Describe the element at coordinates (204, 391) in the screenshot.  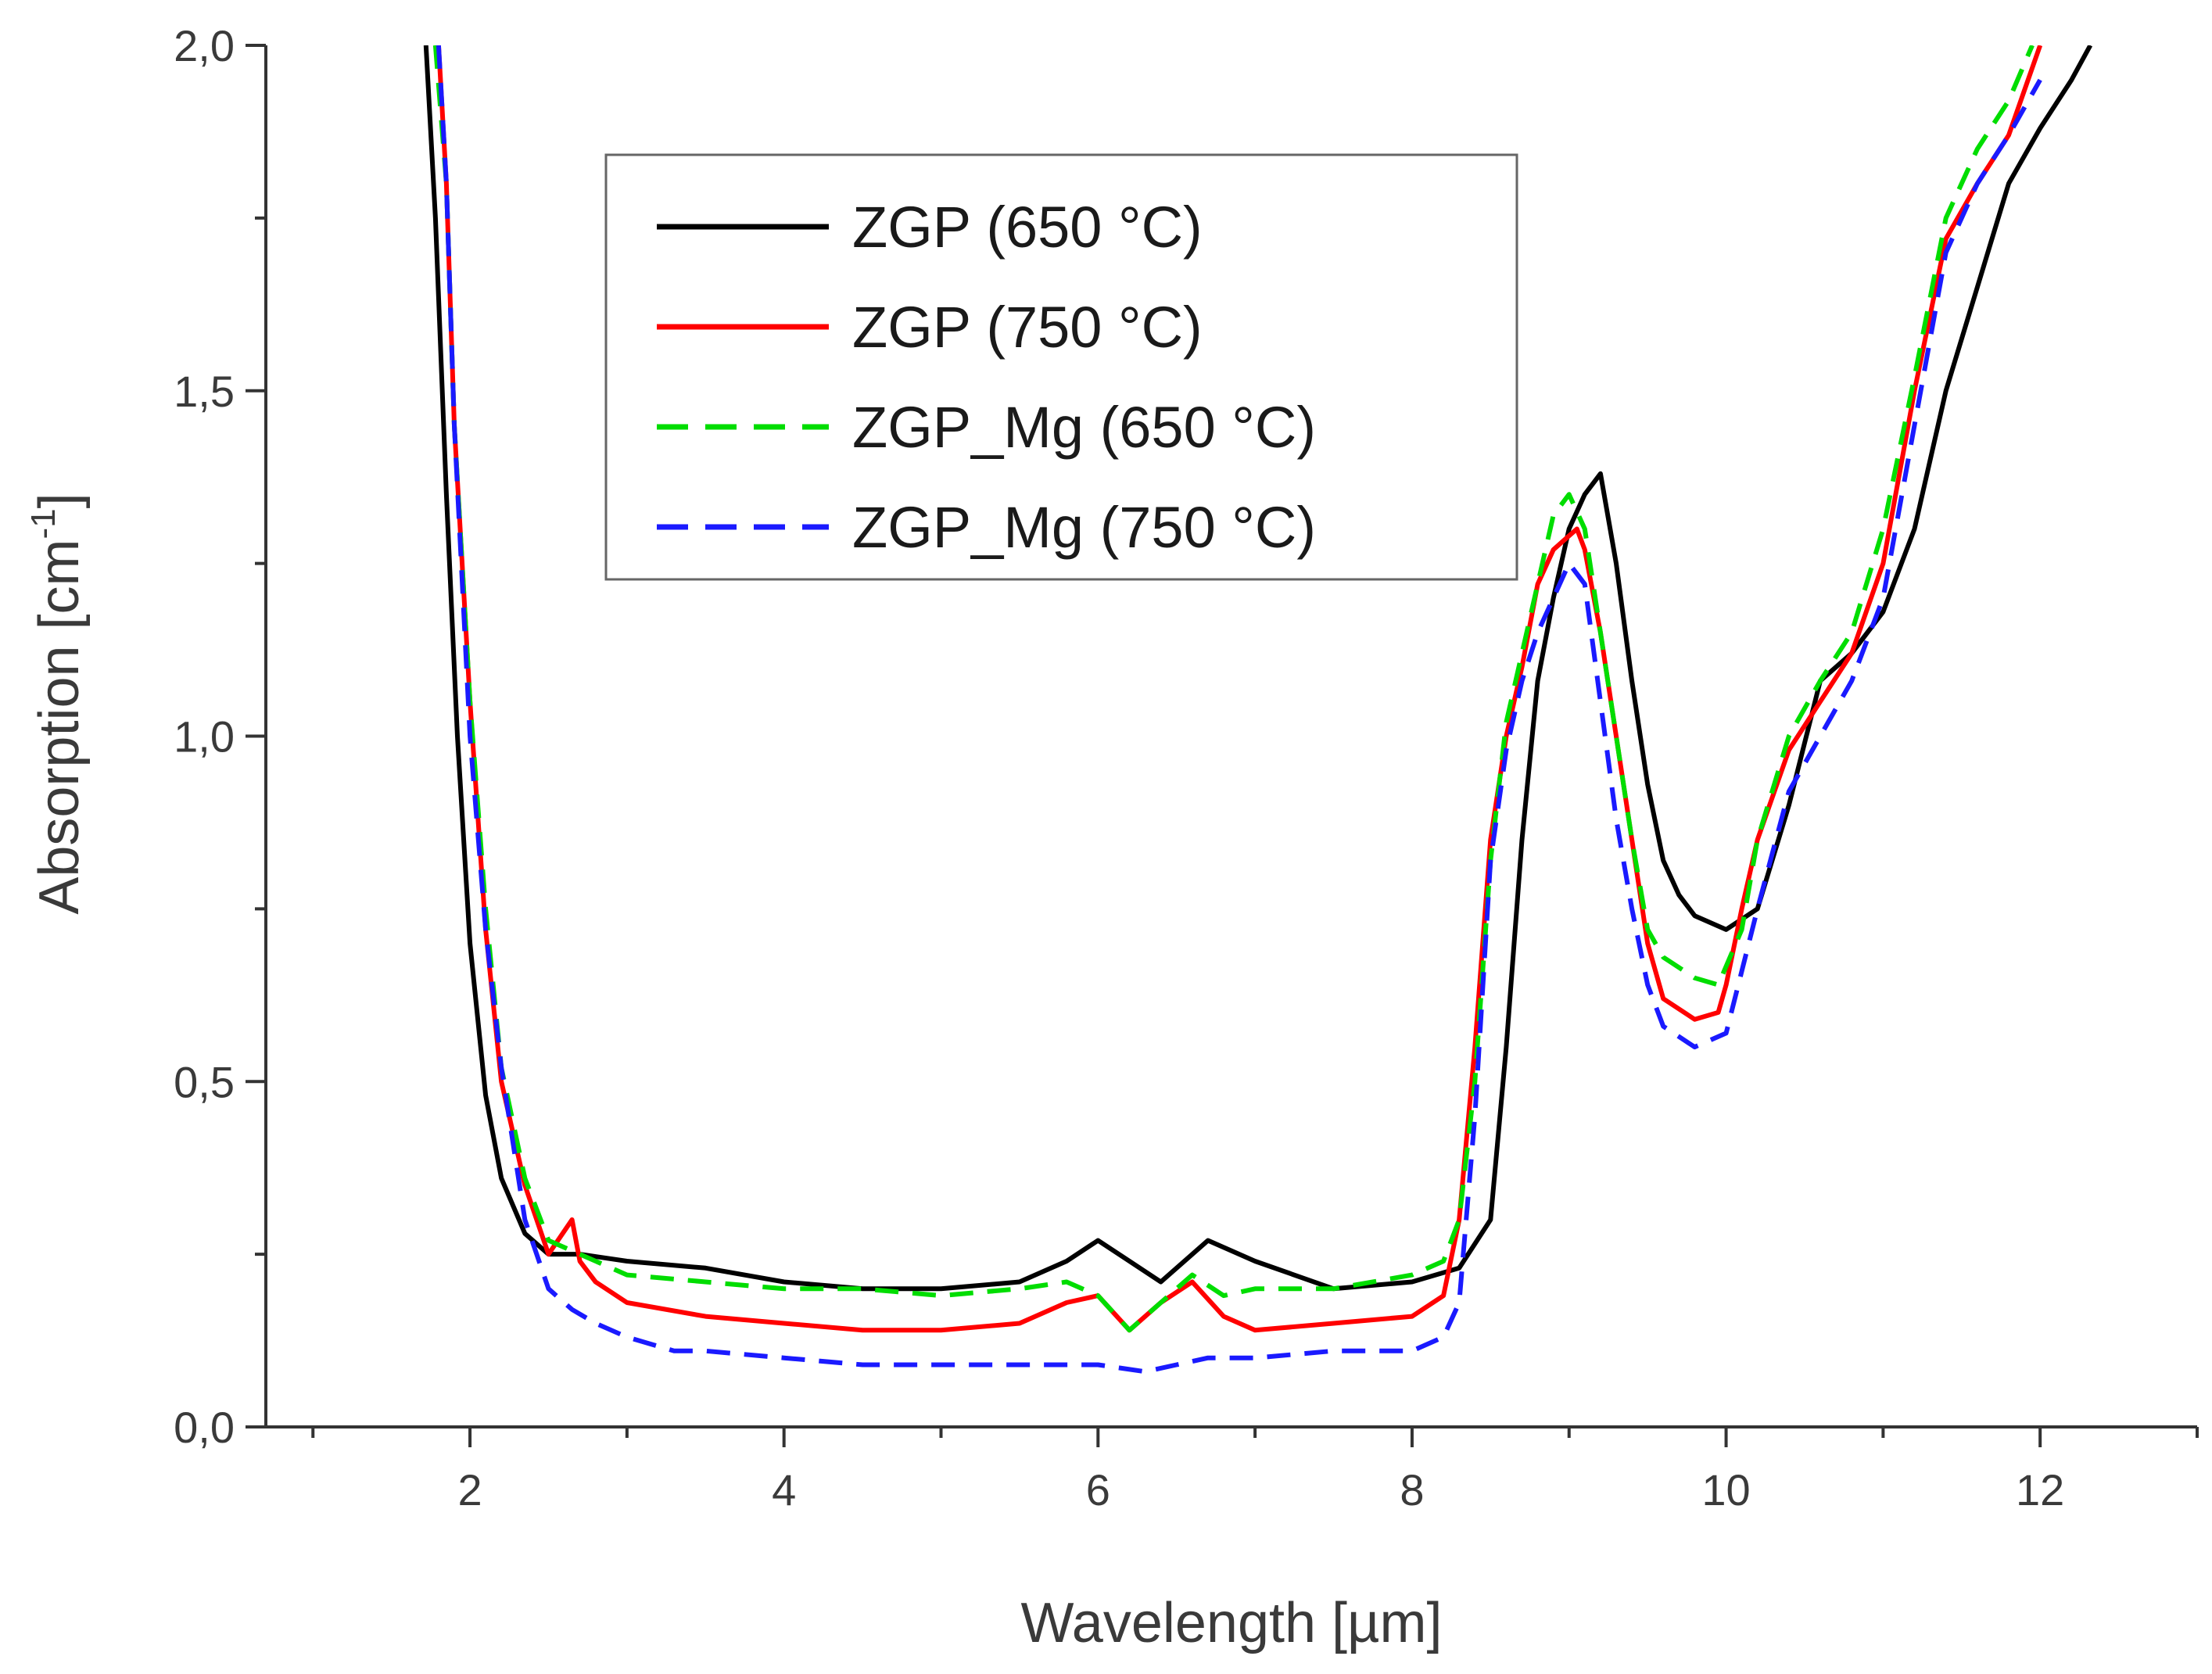
I see `y-tick-label: 1,5` at that location.